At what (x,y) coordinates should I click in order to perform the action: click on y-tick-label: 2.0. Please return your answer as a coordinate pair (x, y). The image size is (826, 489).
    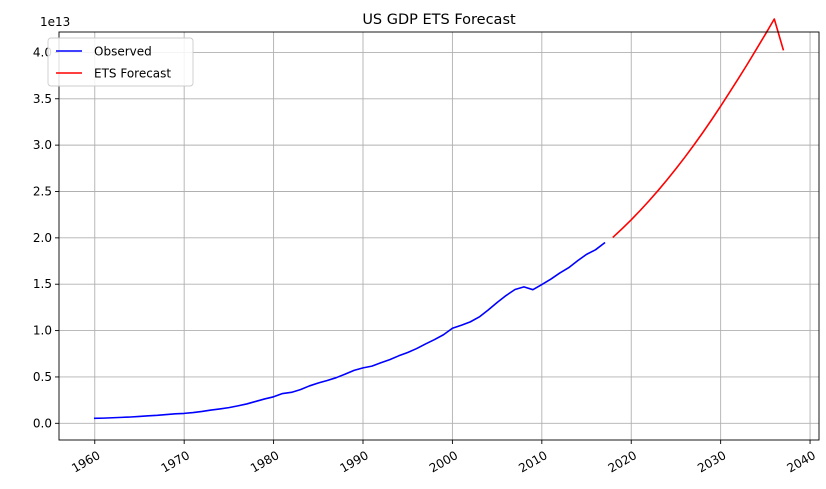
    Looking at the image, I should click on (42, 238).